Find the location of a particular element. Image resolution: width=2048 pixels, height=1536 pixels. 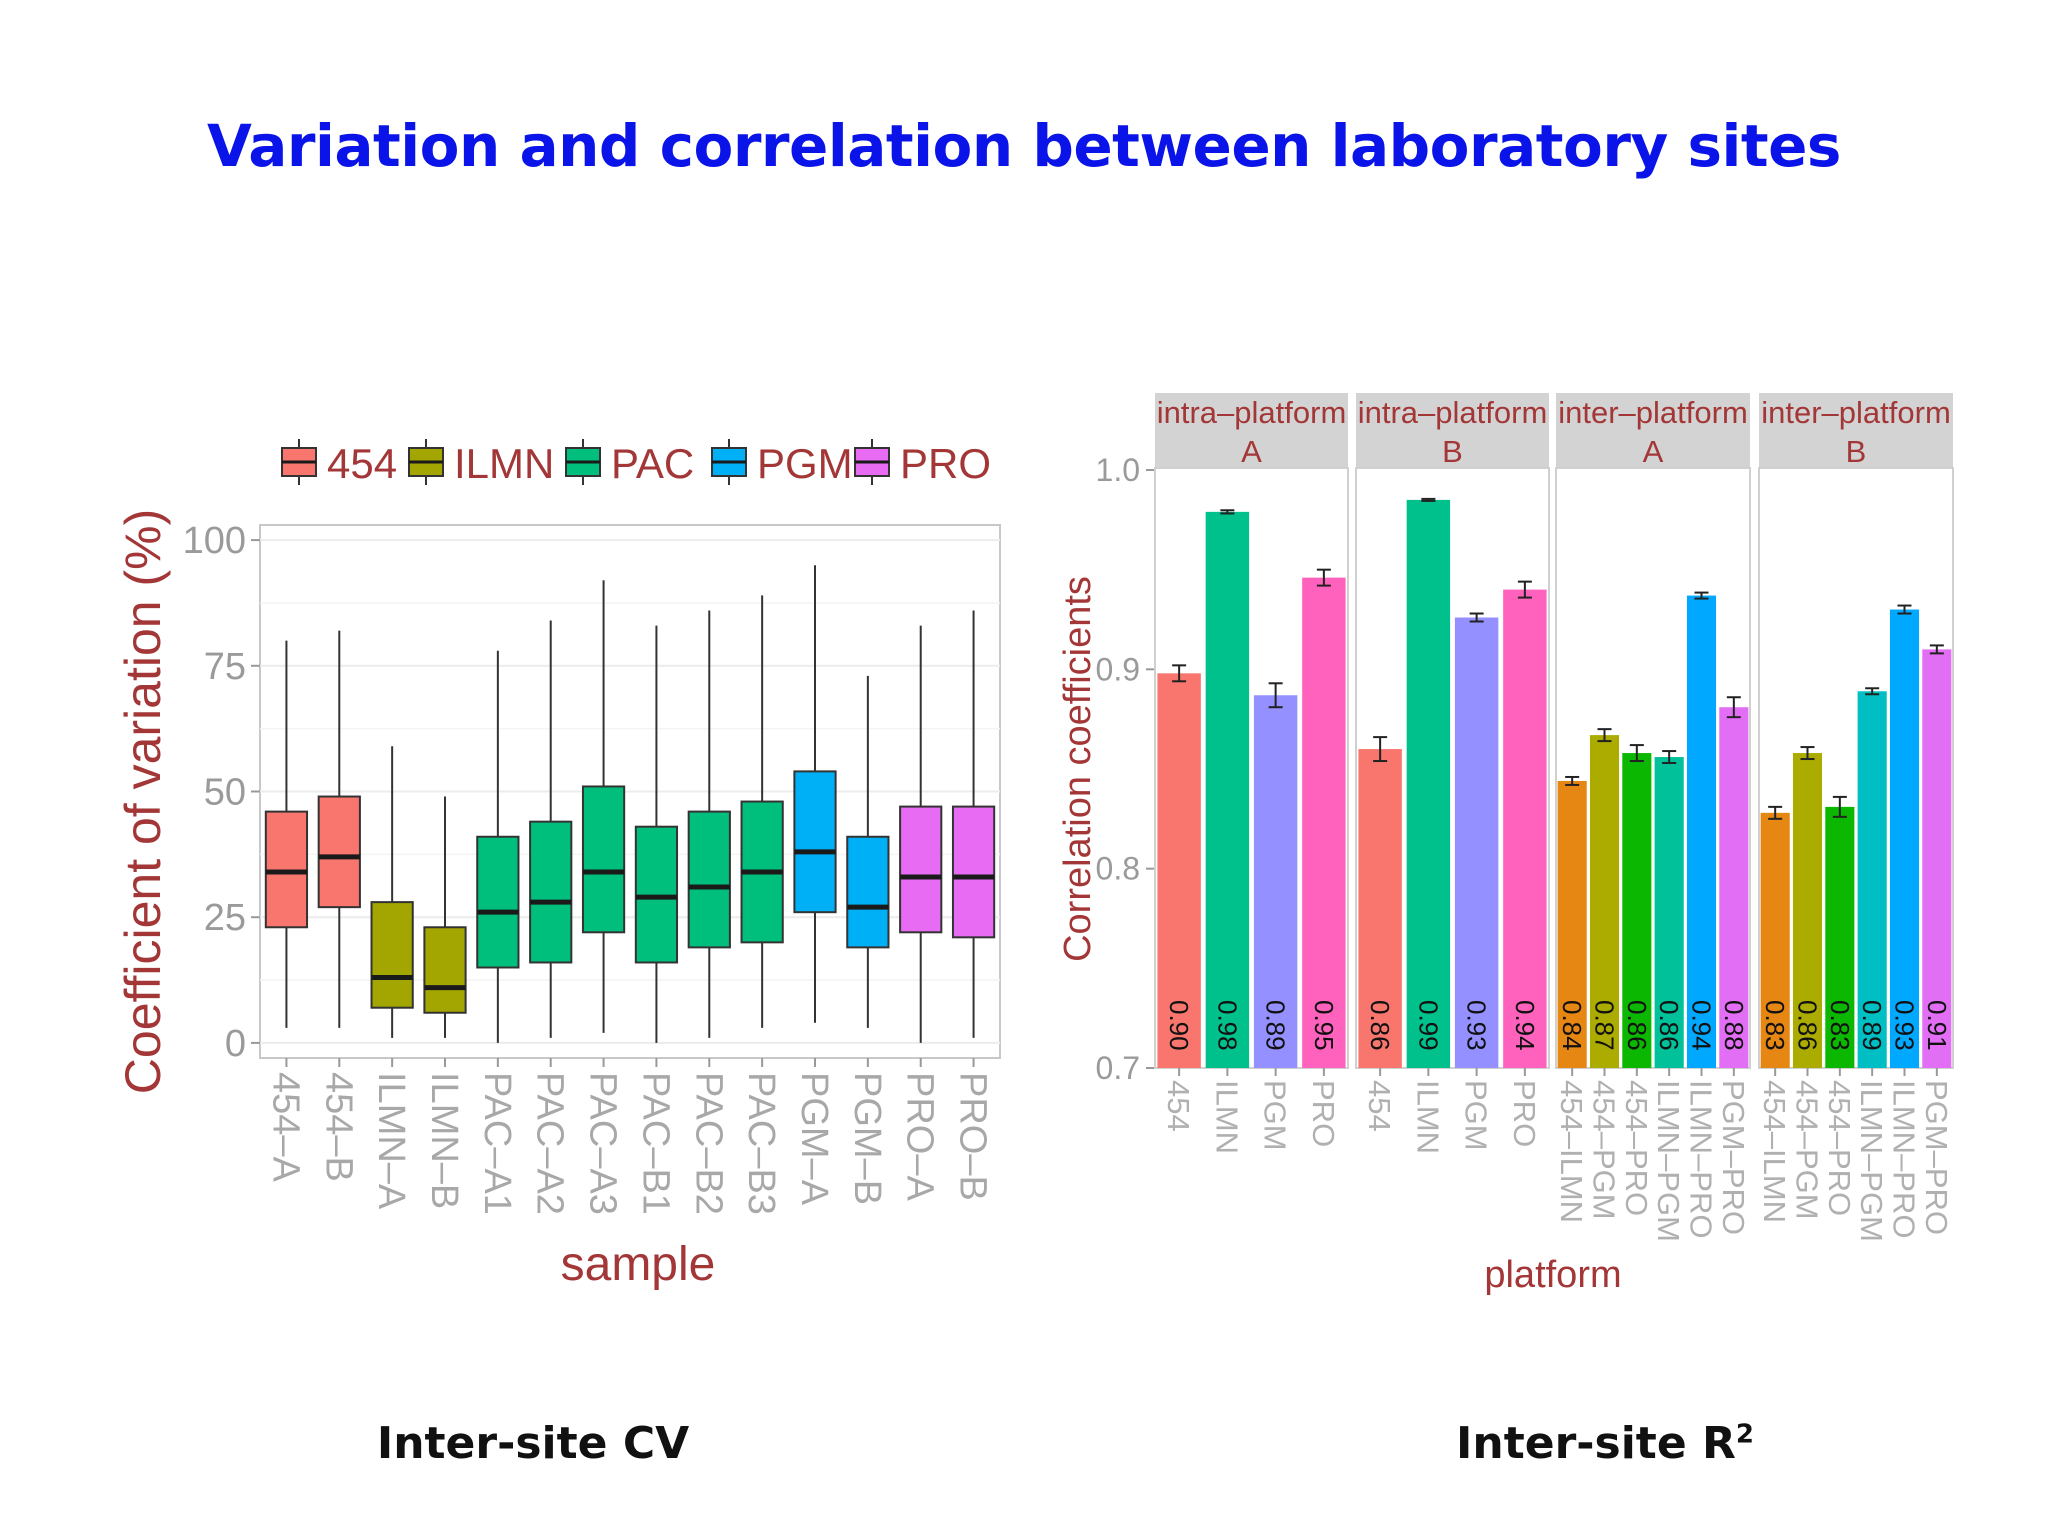

cv-x-tick-label: PGM–B is located at coordinates (867, 1138).